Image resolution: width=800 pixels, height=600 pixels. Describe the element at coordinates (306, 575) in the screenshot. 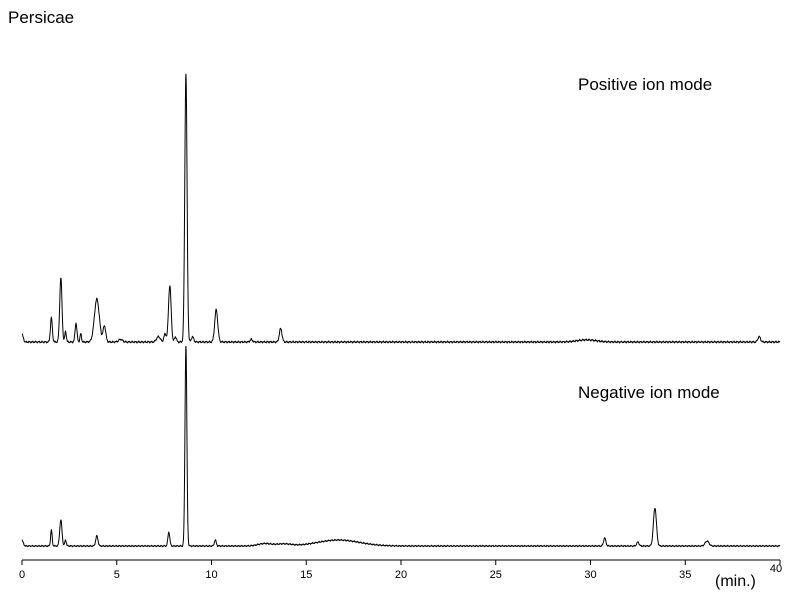

I see `x-tick-label: 15` at that location.